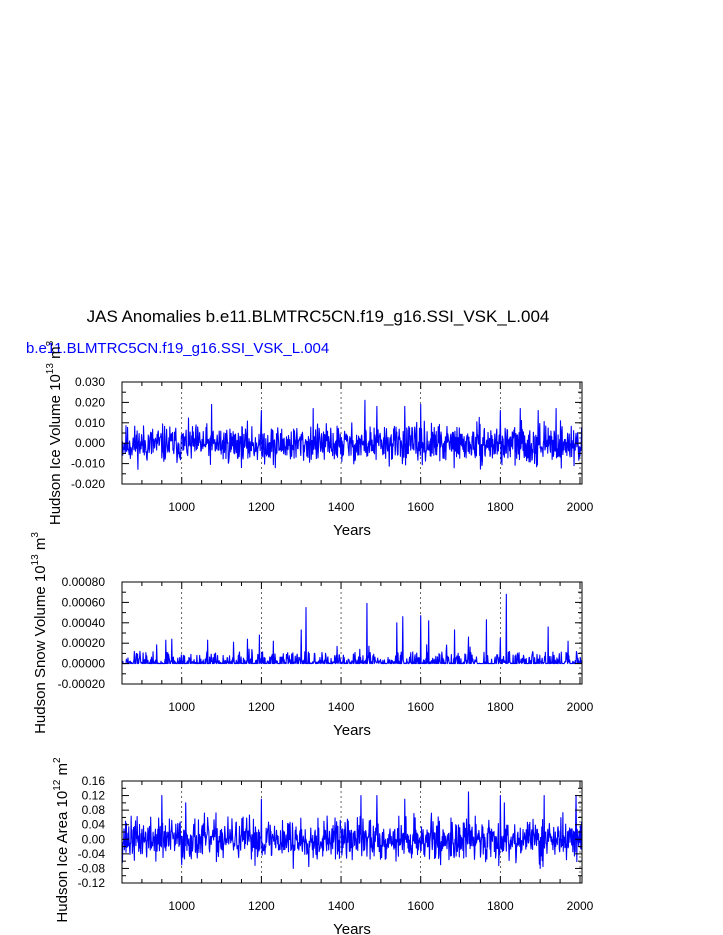 This screenshot has height=935, width=723. Describe the element at coordinates (90, 443) in the screenshot. I see `y-tick-label: 0.000` at that location.